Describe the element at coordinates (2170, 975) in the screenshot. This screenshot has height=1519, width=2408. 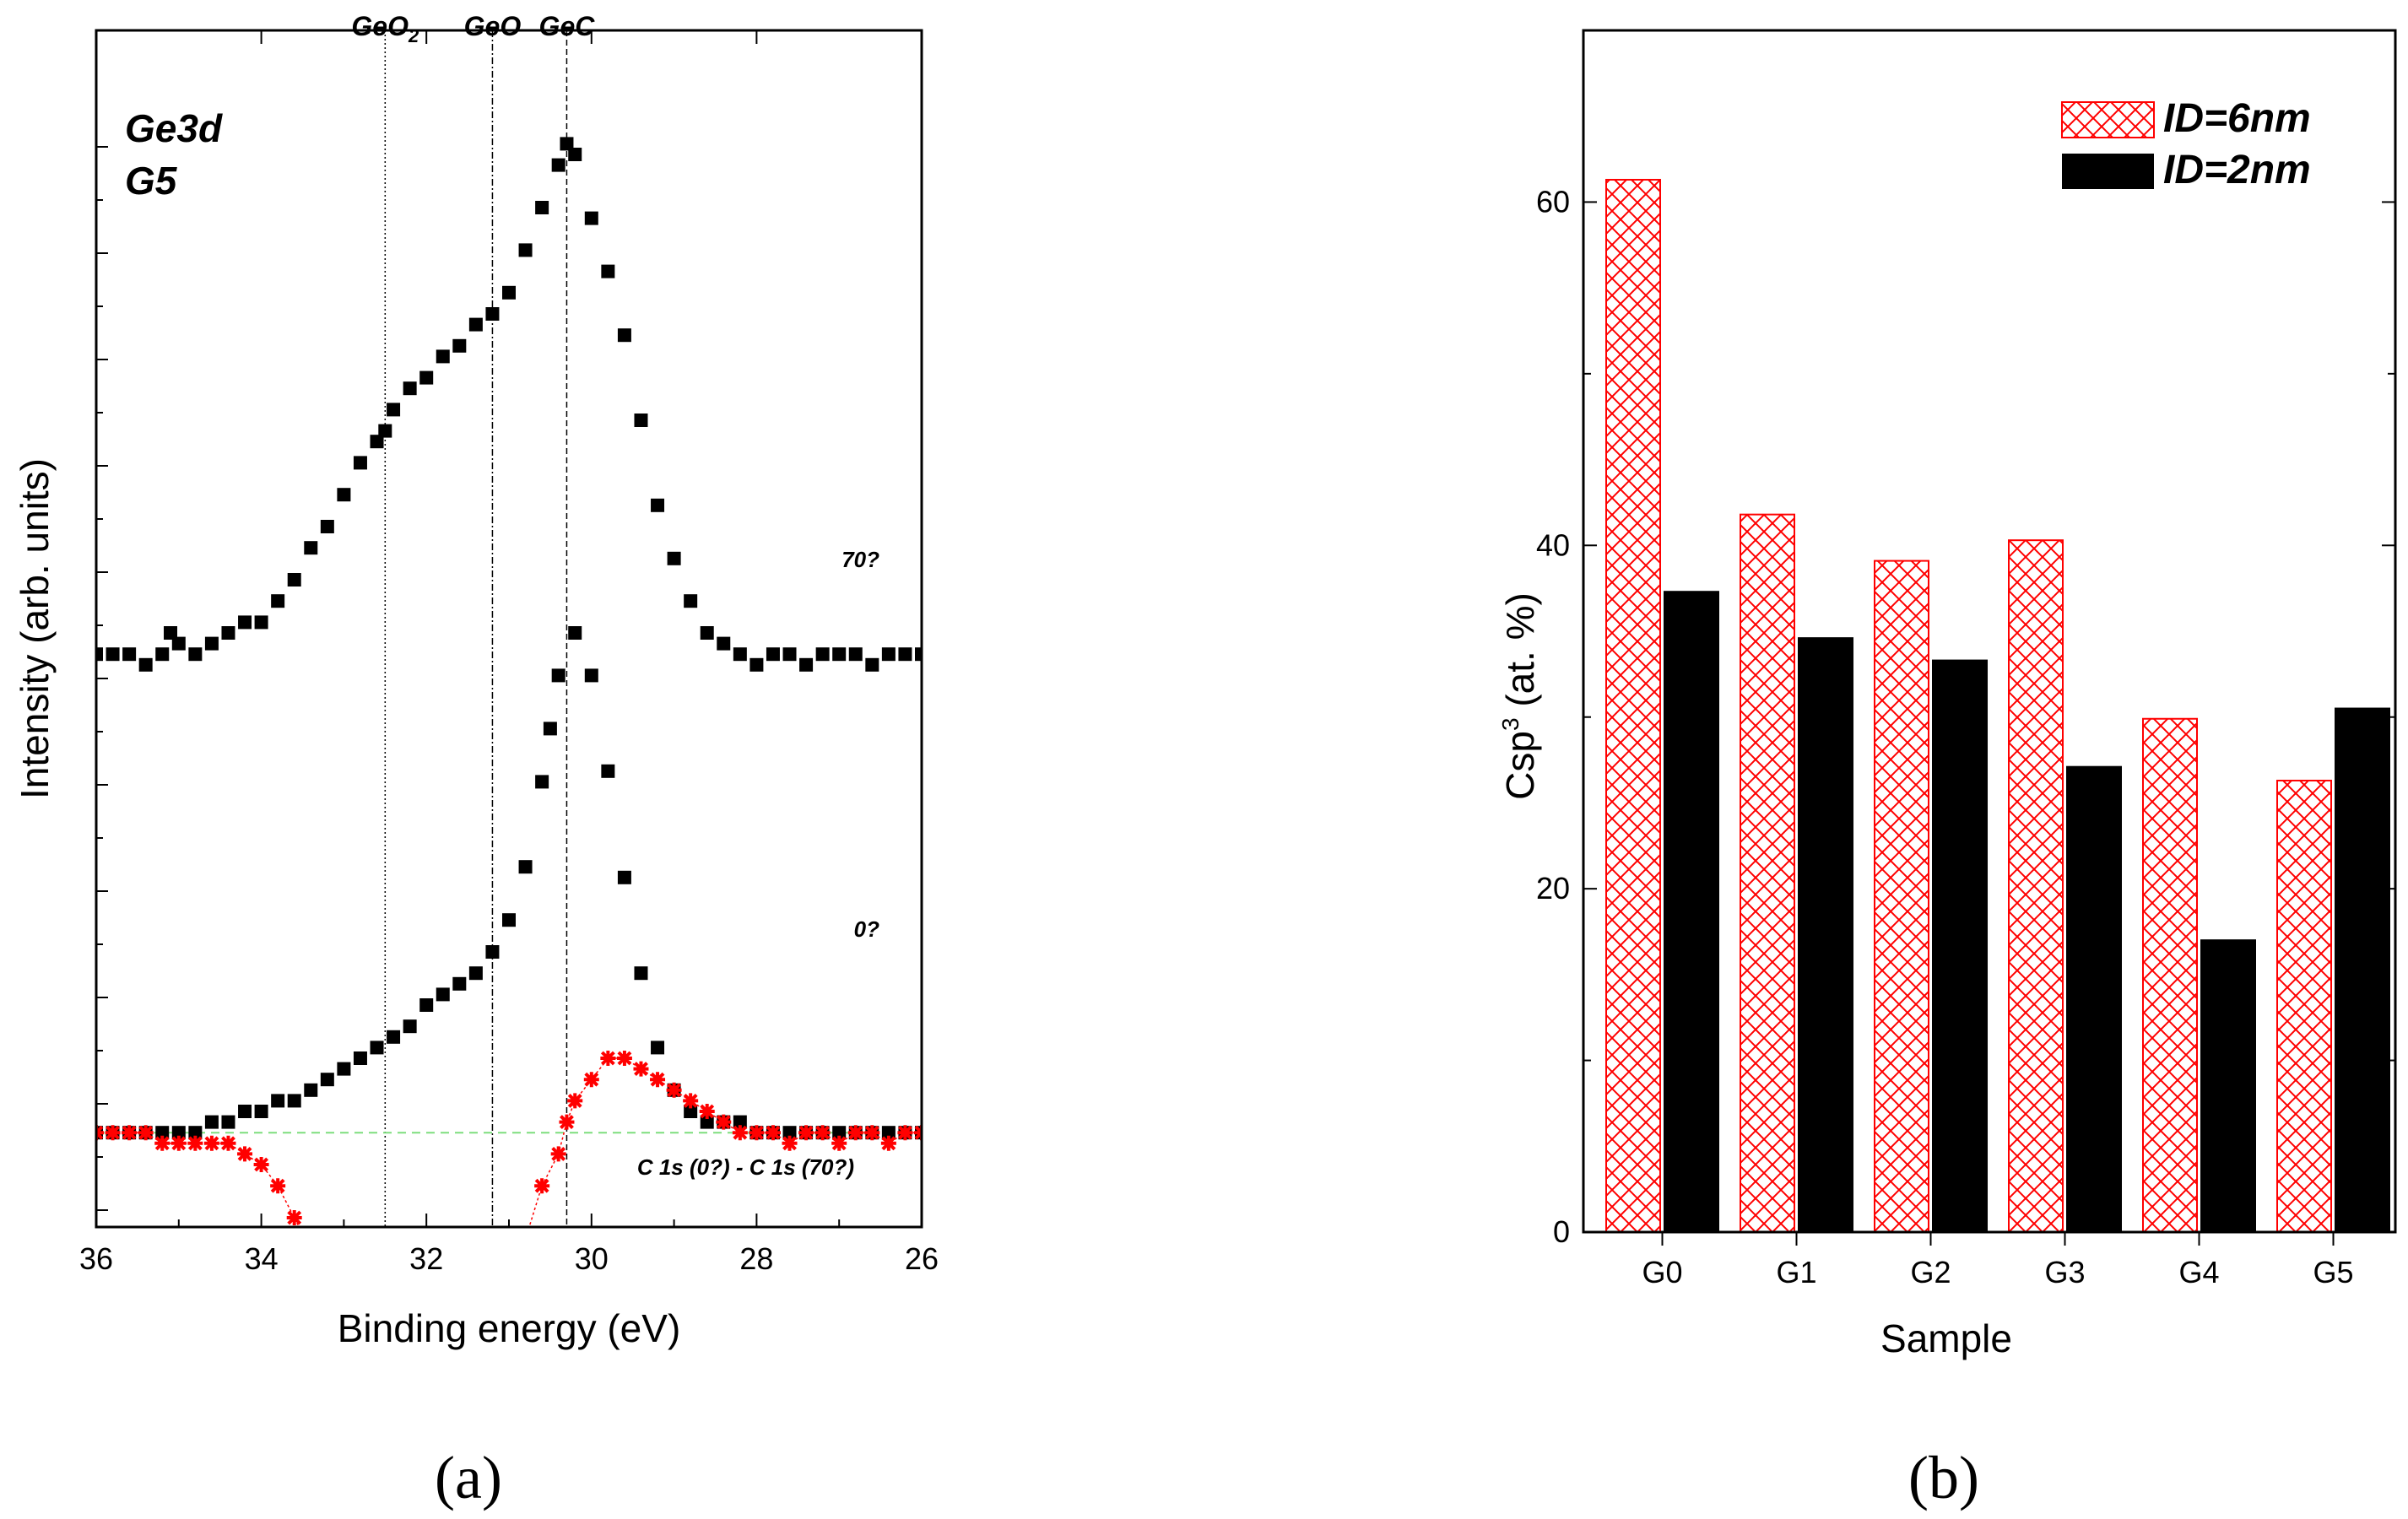
I see `bar-g4-id6nm` at that location.